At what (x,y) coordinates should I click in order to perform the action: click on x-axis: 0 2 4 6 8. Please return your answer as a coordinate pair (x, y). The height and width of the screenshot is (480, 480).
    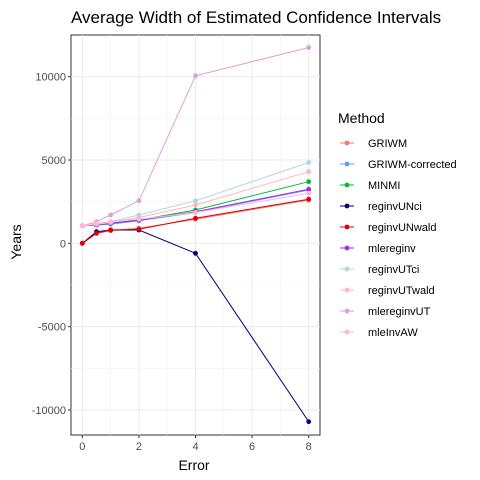
    Looking at the image, I should click on (195, 444).